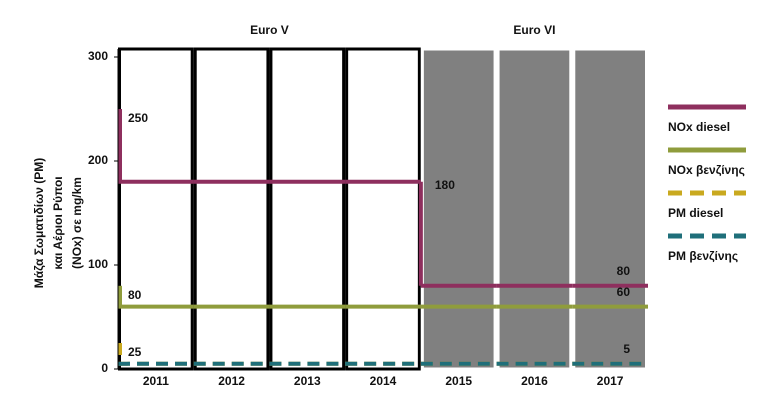 The image size is (768, 410). What do you see at coordinates (699, 127) in the screenshot?
I see `legend-label: NOx diesel` at bounding box center [699, 127].